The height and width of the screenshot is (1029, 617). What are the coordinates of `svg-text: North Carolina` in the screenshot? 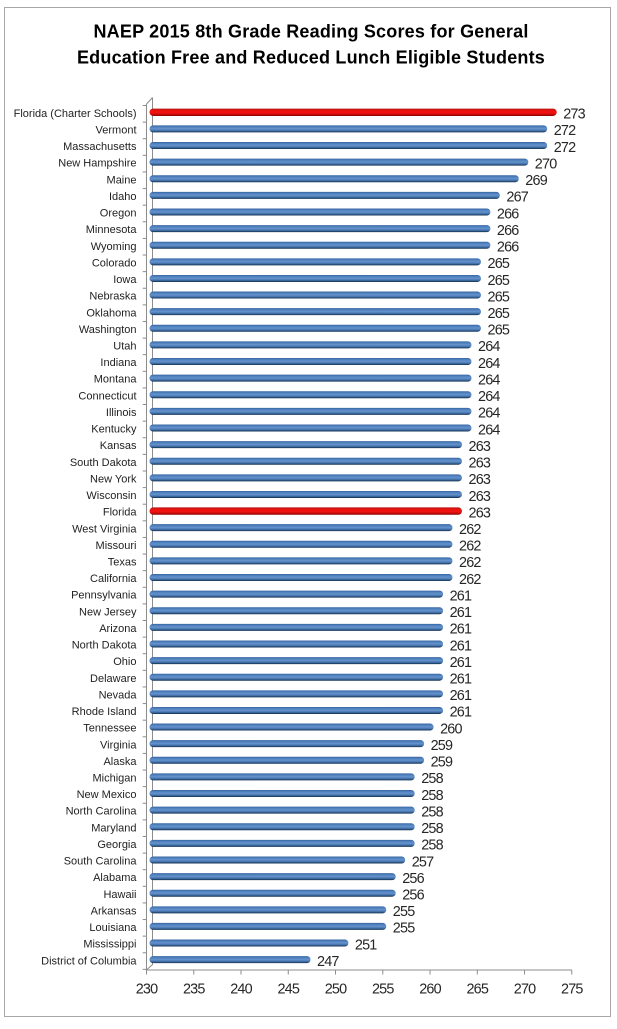 It's located at (102, 812).